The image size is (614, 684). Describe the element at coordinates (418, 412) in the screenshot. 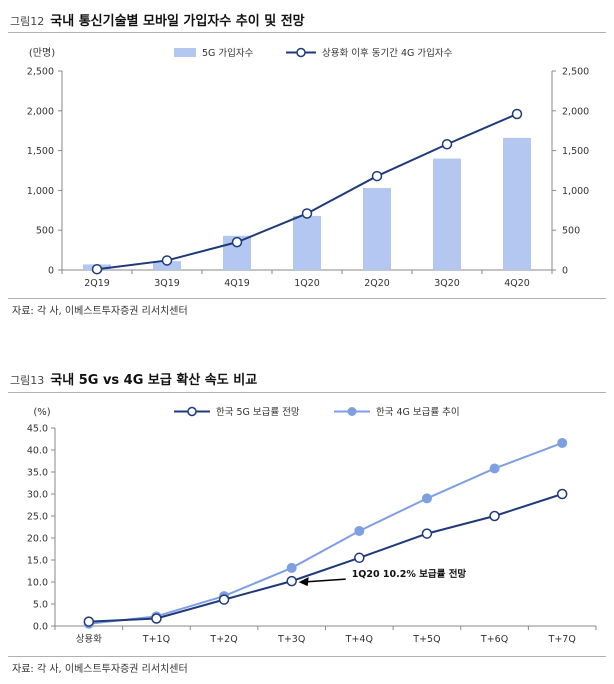

I see `legend-label-4g: 한국 4G 보급률 추이` at that location.